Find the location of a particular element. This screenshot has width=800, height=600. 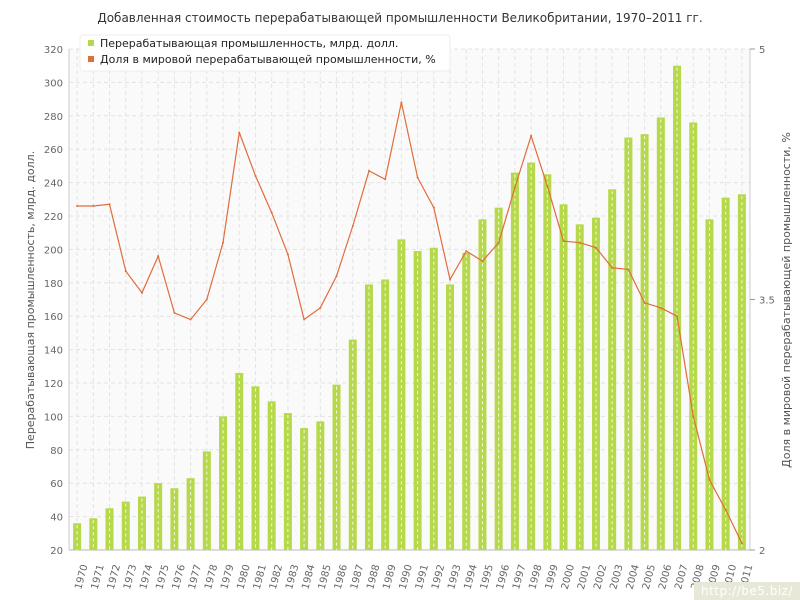

x-tick-label: 1975 is located at coordinates (162, 576).